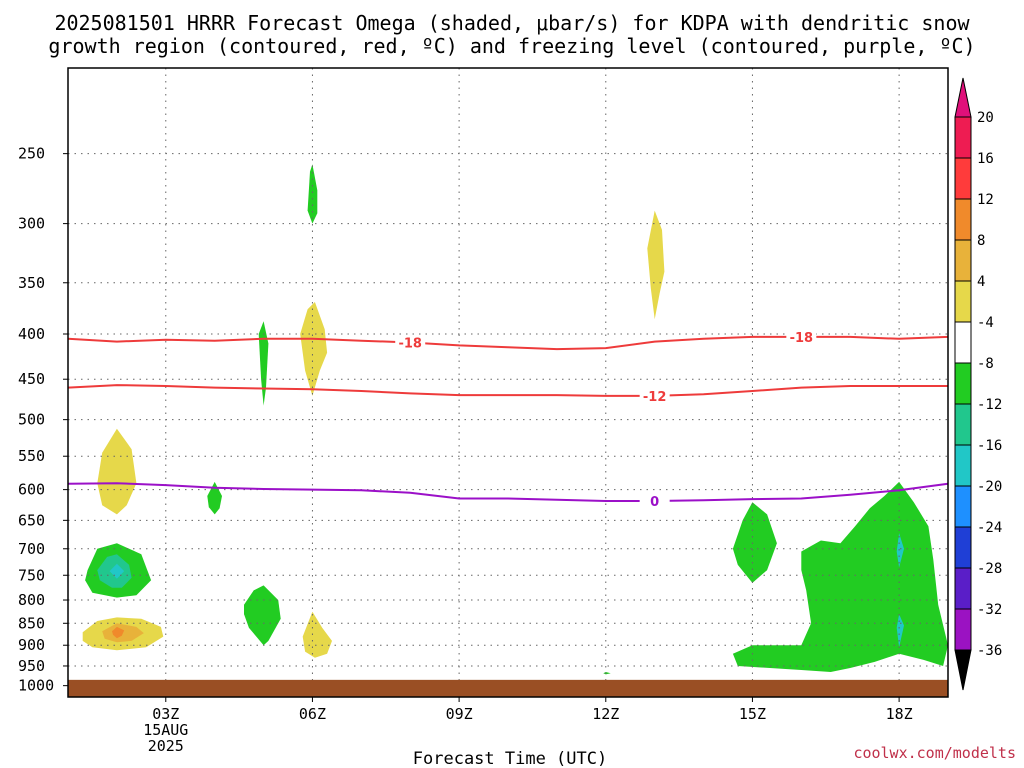 Image resolution: width=1024 pixels, height=768 pixels. What do you see at coordinates (31, 623) in the screenshot?
I see `y-tick-label-850: 850` at bounding box center [31, 623].